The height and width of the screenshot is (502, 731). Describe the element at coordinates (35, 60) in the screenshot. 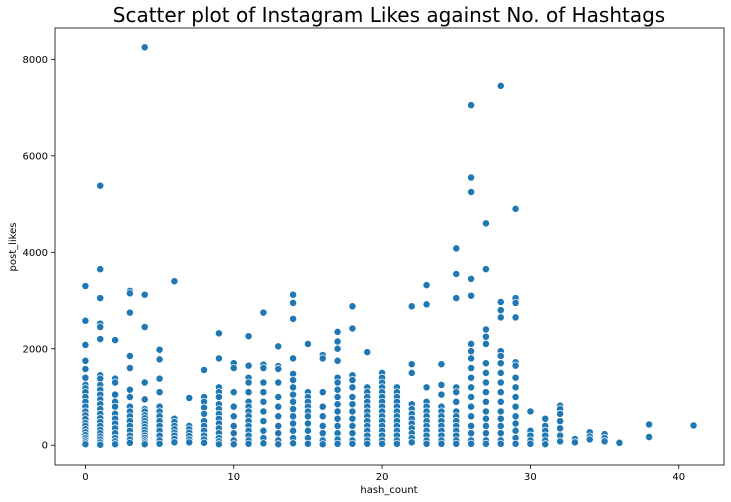

I see `y-tick-label: 8000` at that location.